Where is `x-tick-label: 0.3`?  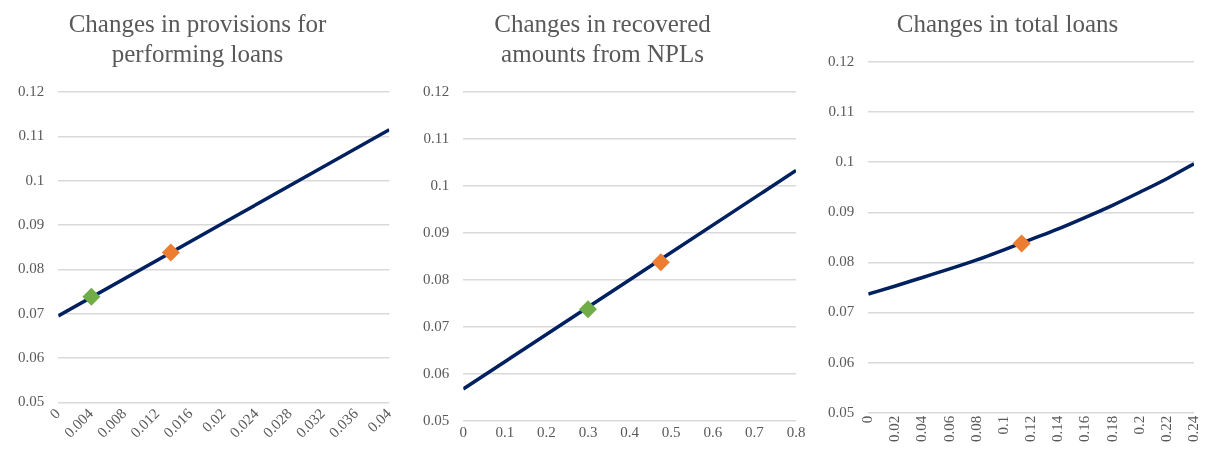
x-tick-label: 0.3 is located at coordinates (588, 431).